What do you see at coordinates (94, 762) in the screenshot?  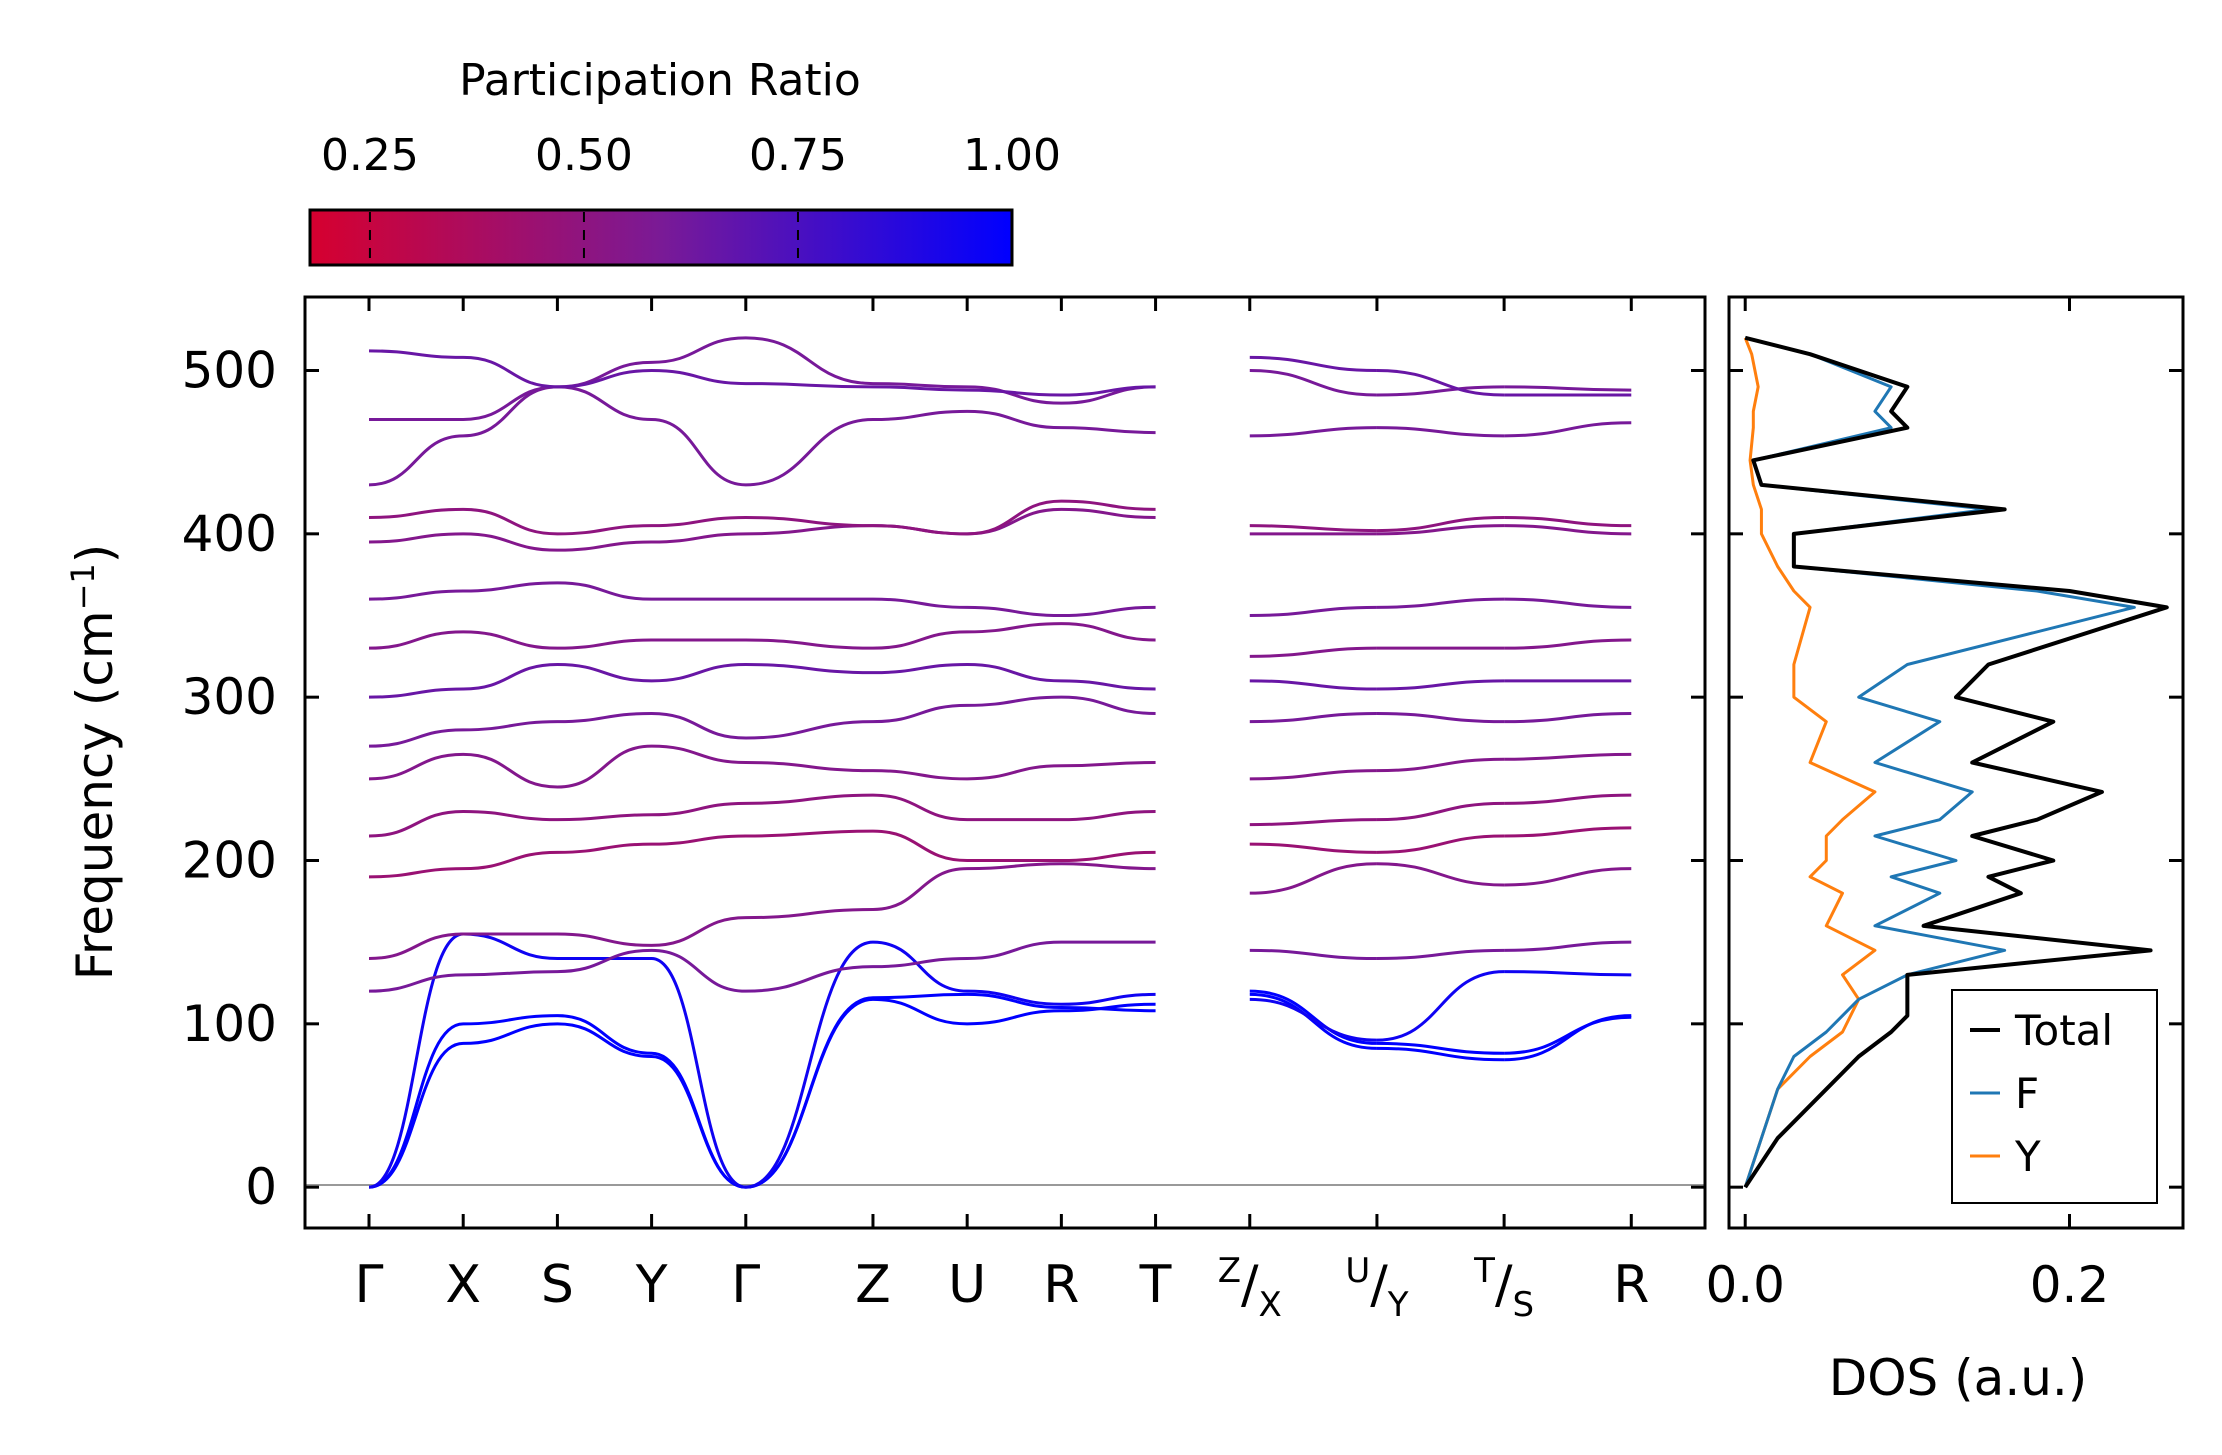 I see `y-axis-label: Frequency (cm−1)` at bounding box center [94, 762].